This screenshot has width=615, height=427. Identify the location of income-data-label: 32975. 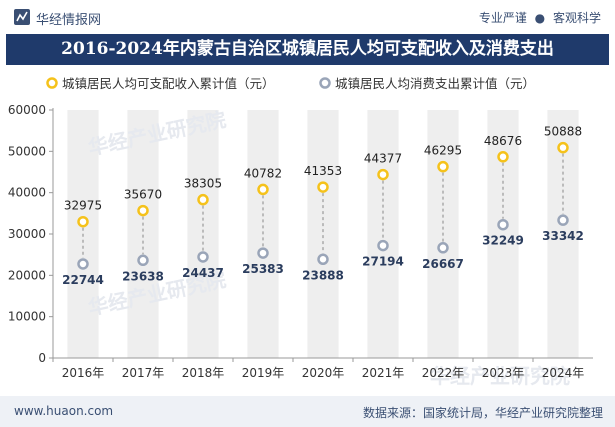
(83, 206).